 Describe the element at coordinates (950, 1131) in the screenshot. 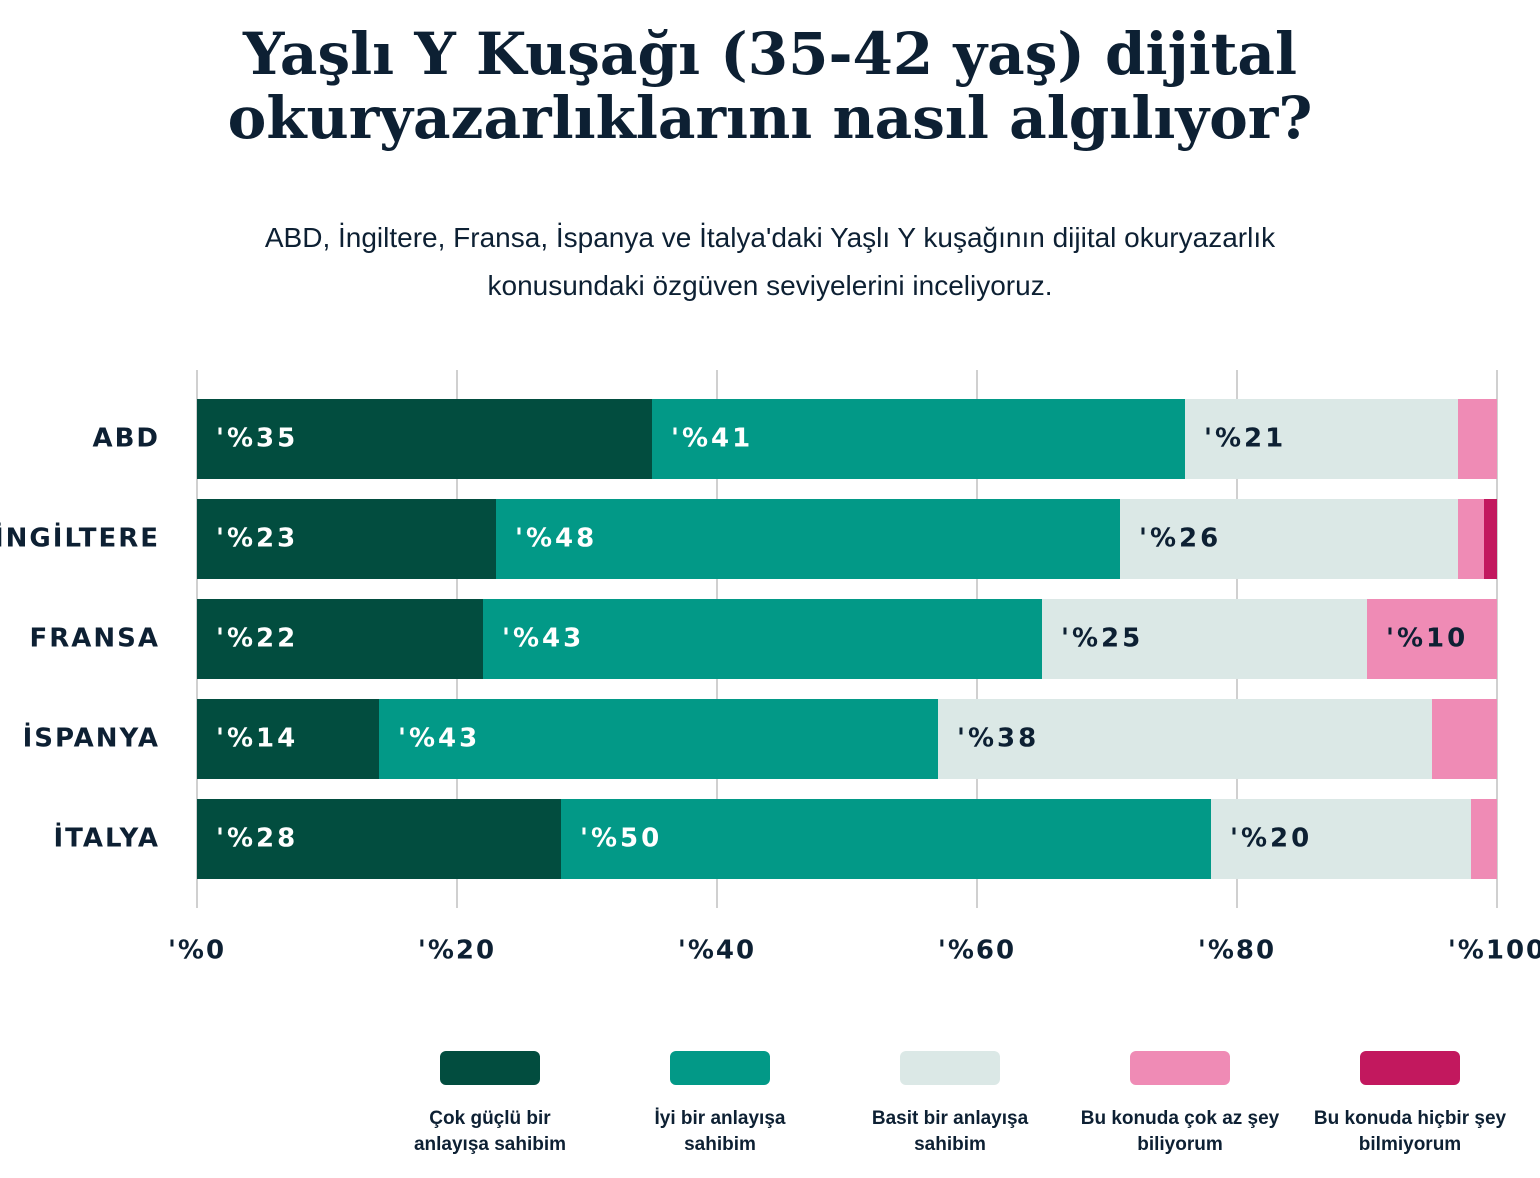

I see `legend-label: Basit bir anlayışa sahibim` at that location.